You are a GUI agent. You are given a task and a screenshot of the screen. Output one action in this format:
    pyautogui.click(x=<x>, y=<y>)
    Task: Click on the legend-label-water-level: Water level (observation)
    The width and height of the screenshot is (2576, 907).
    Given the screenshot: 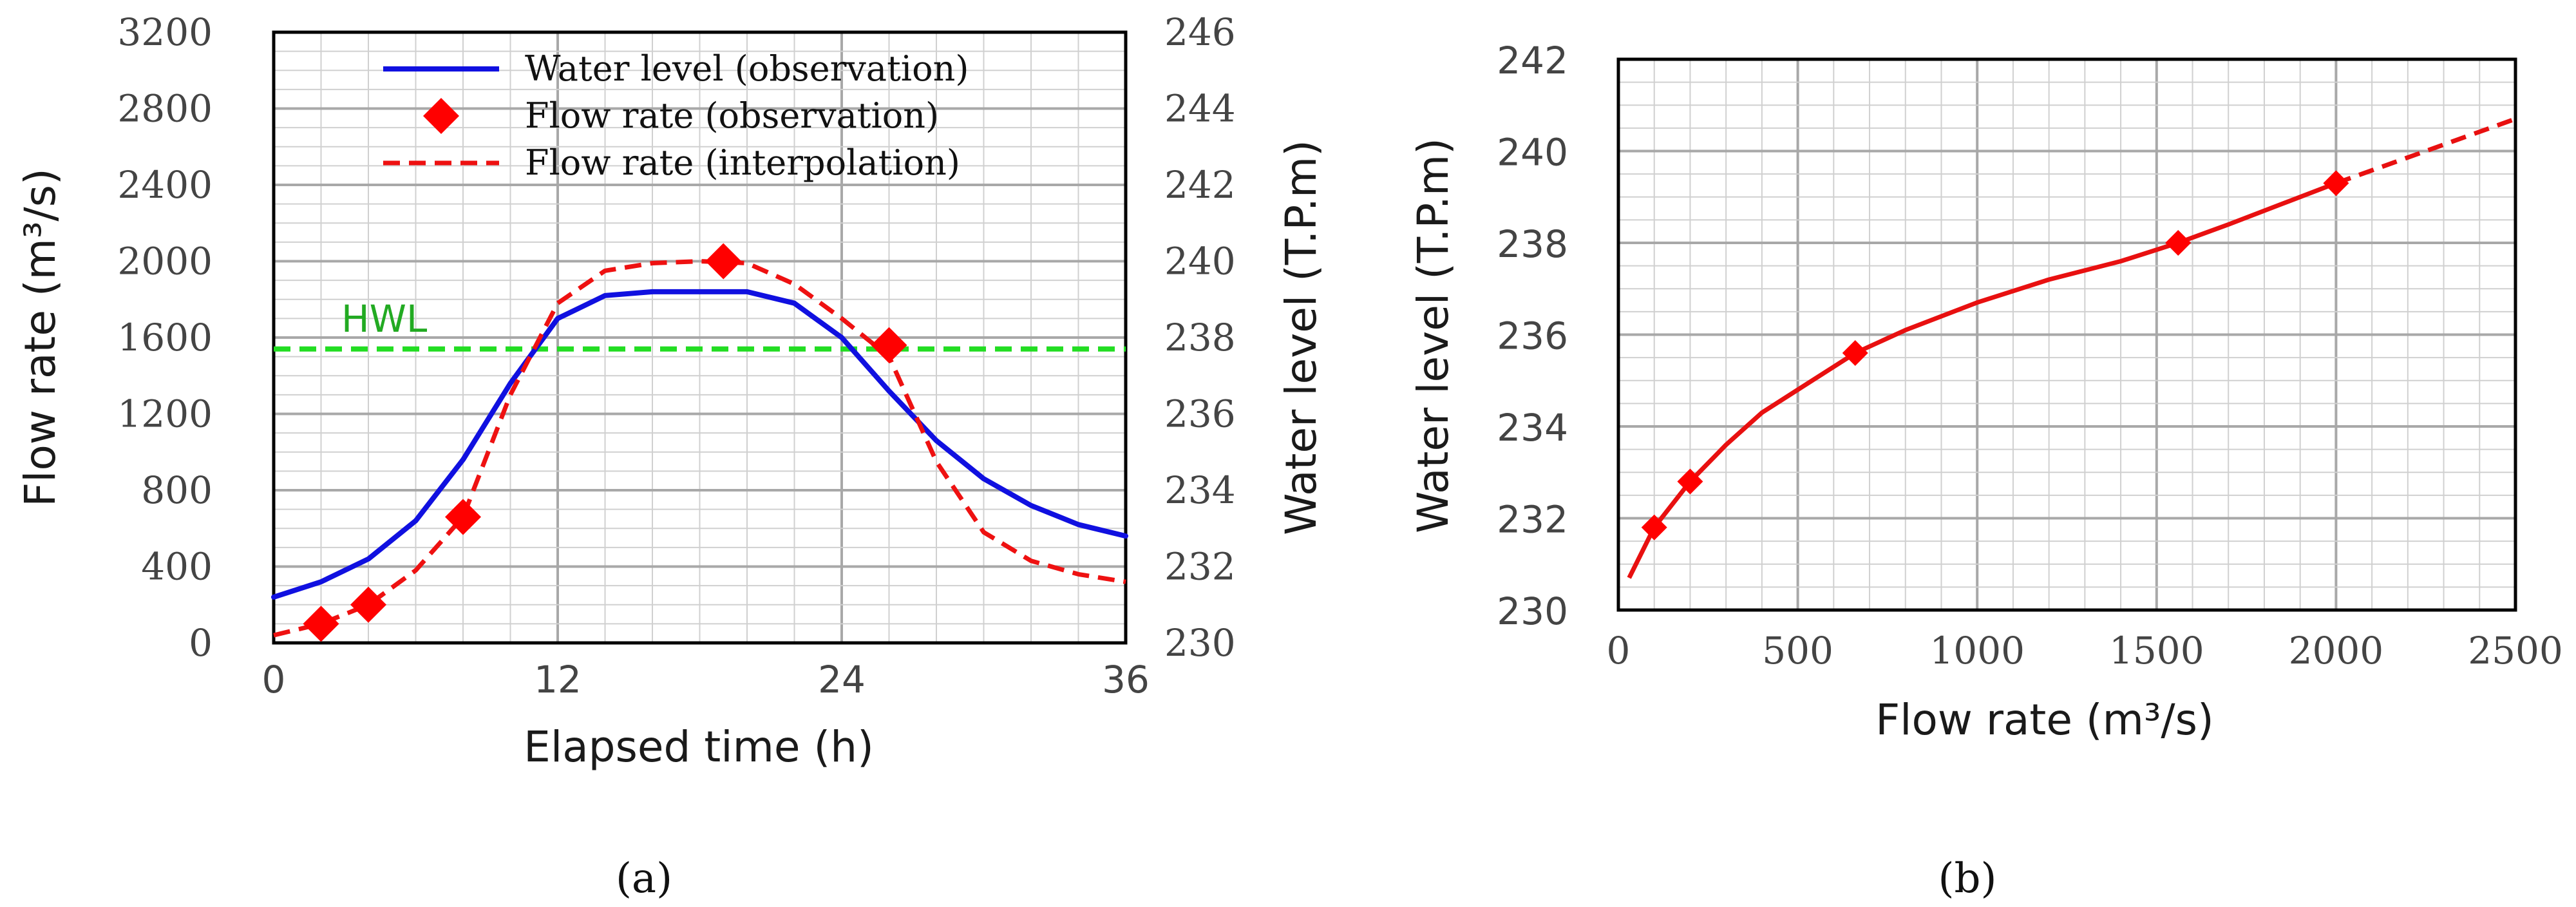 What is the action you would take?
    pyautogui.click(x=747, y=68)
    